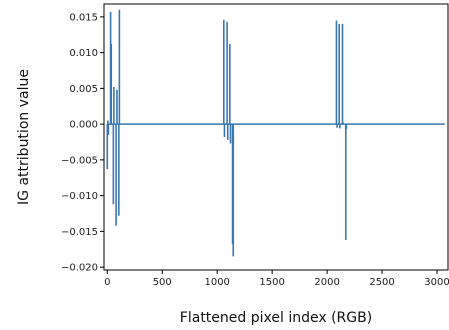 This screenshot has width=449, height=330. Describe the element at coordinates (436, 282) in the screenshot. I see `x-tick-label: 3000` at that location.